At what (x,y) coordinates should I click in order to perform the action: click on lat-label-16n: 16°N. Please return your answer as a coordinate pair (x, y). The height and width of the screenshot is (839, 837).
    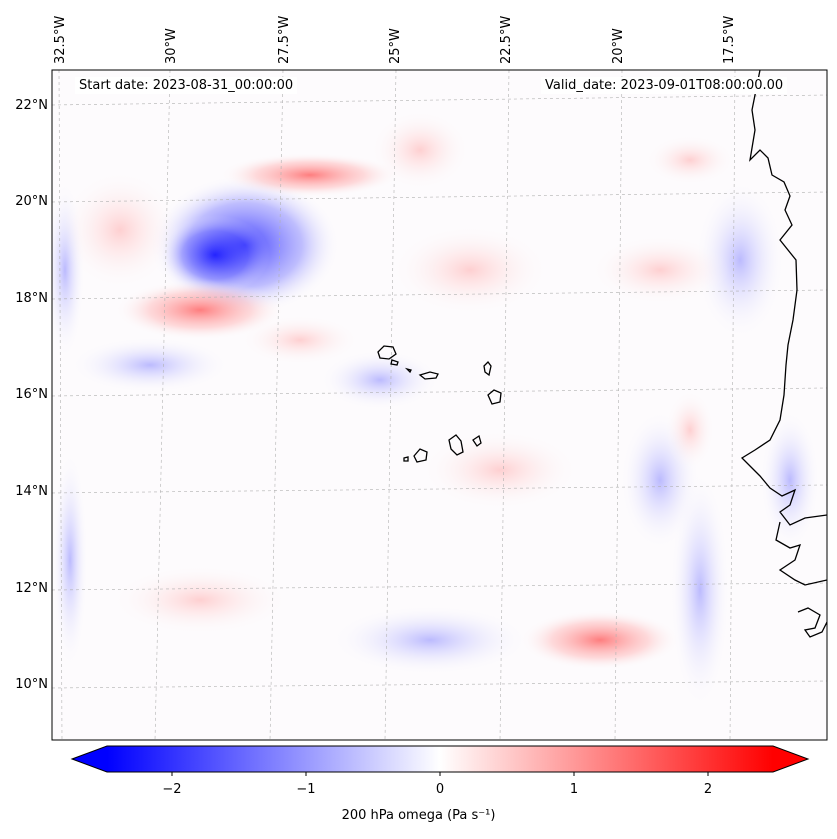
    Looking at the image, I should click on (31, 394).